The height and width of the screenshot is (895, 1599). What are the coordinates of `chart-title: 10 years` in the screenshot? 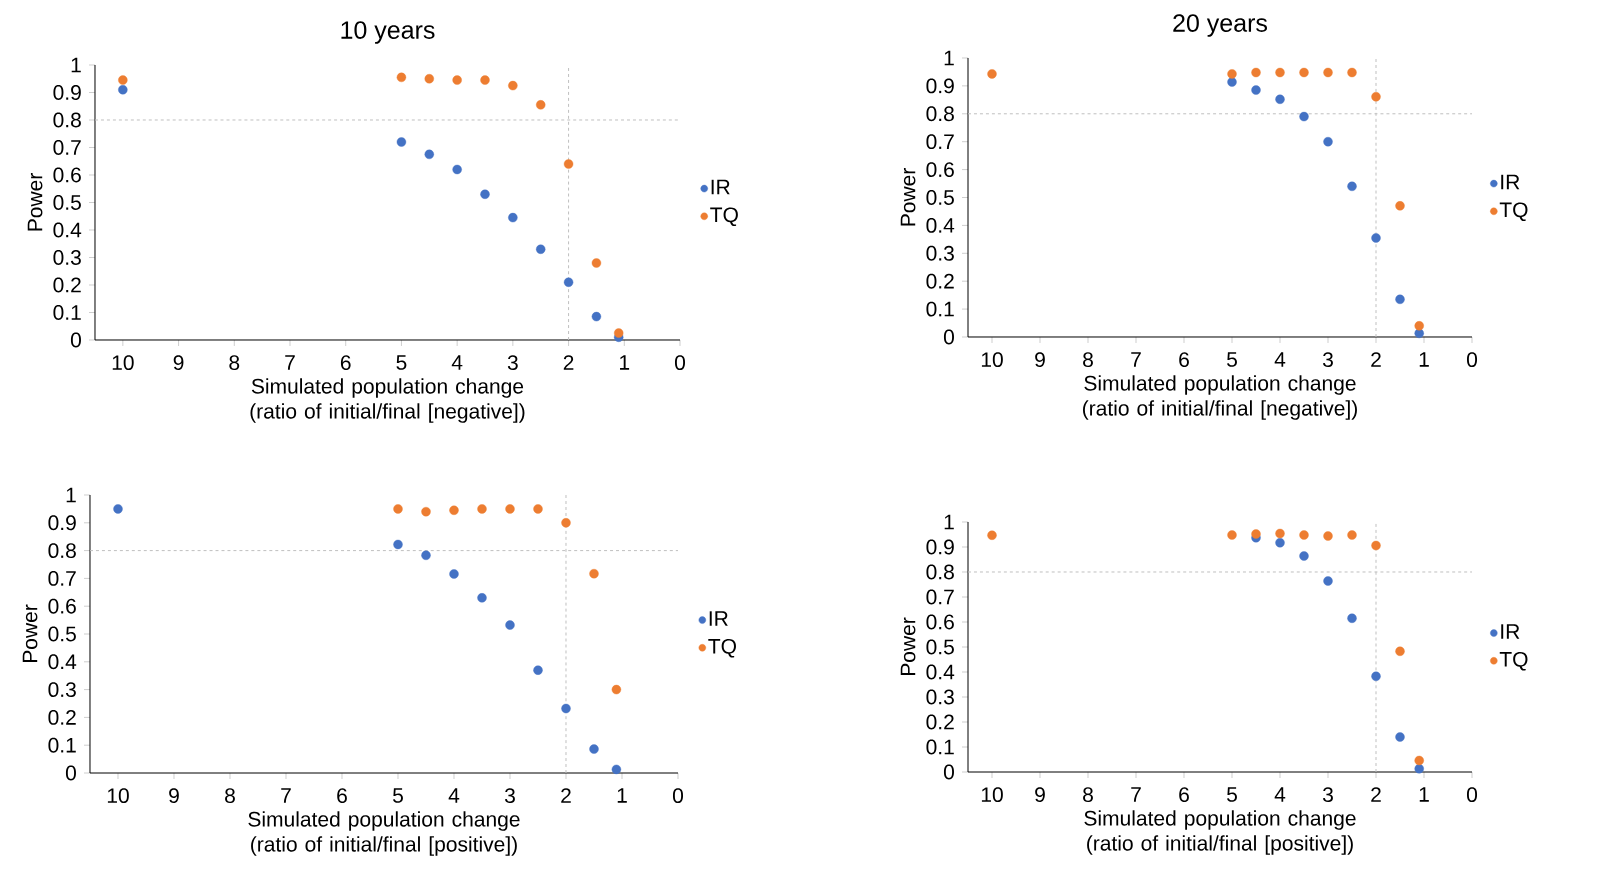 It's located at (388, 32).